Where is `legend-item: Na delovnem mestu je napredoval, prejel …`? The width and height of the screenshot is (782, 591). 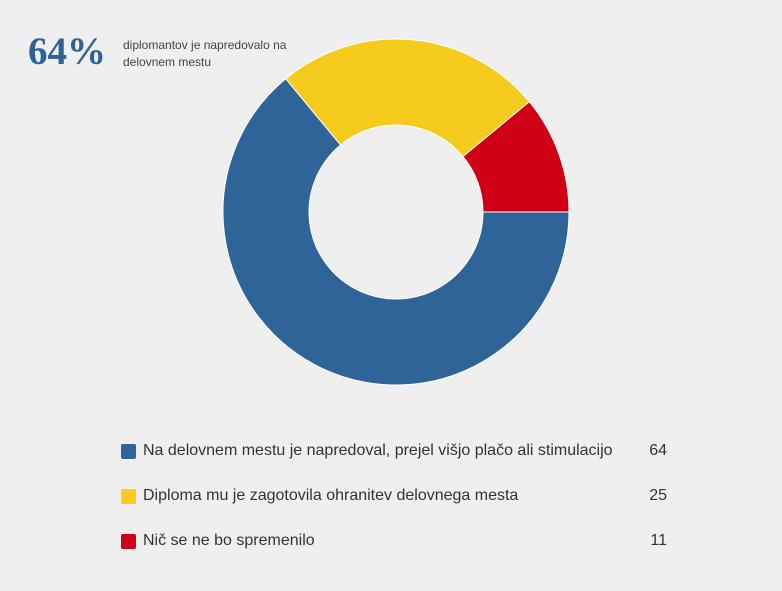
legend-item: Na delovnem mestu je napredoval, prejel … is located at coordinates (394, 458).